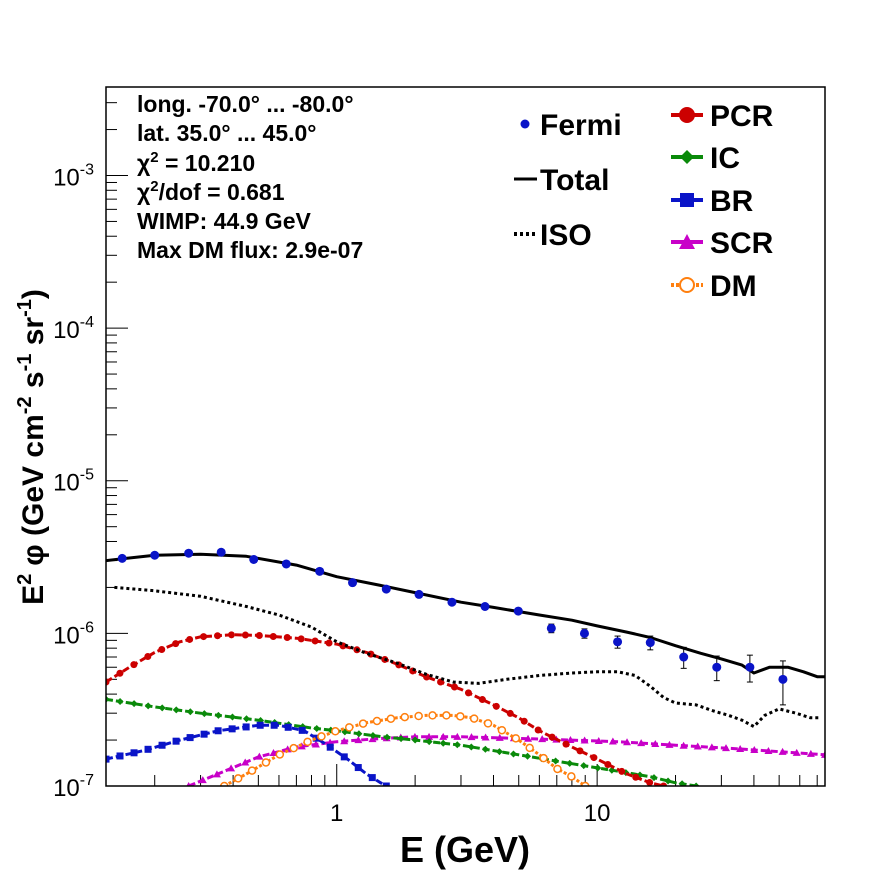 The height and width of the screenshot is (872, 896). Describe the element at coordinates (465, 849) in the screenshot. I see `x-axis-label: E (GeV)` at that location.